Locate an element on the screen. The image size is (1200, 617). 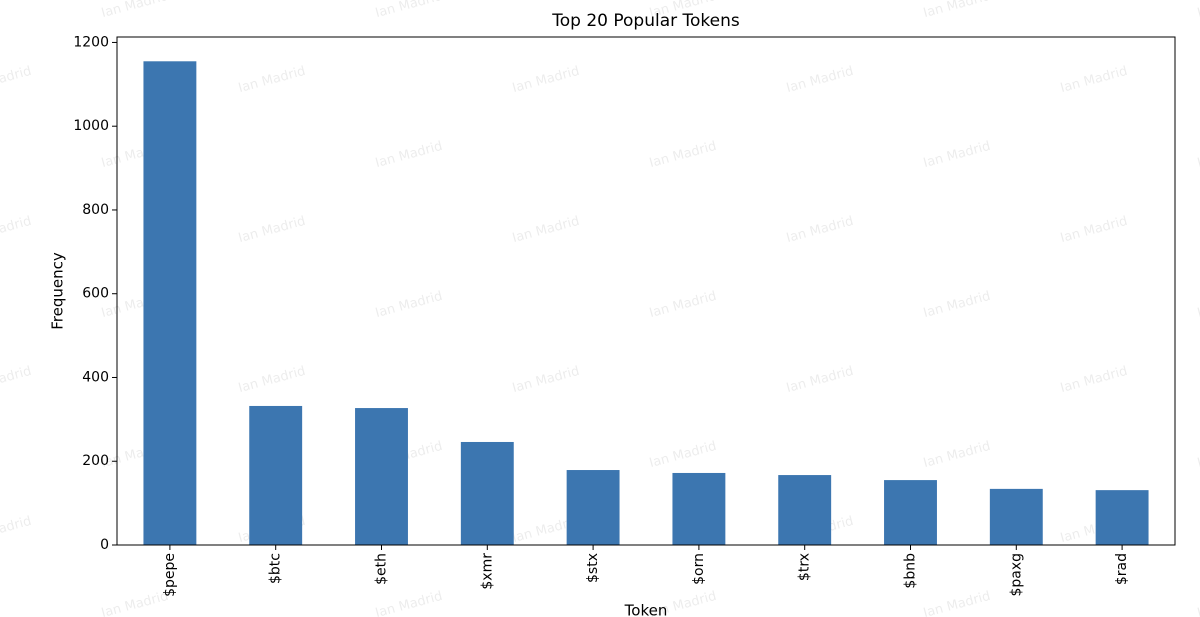
y-tick-label: 1000 is located at coordinates (91, 126).